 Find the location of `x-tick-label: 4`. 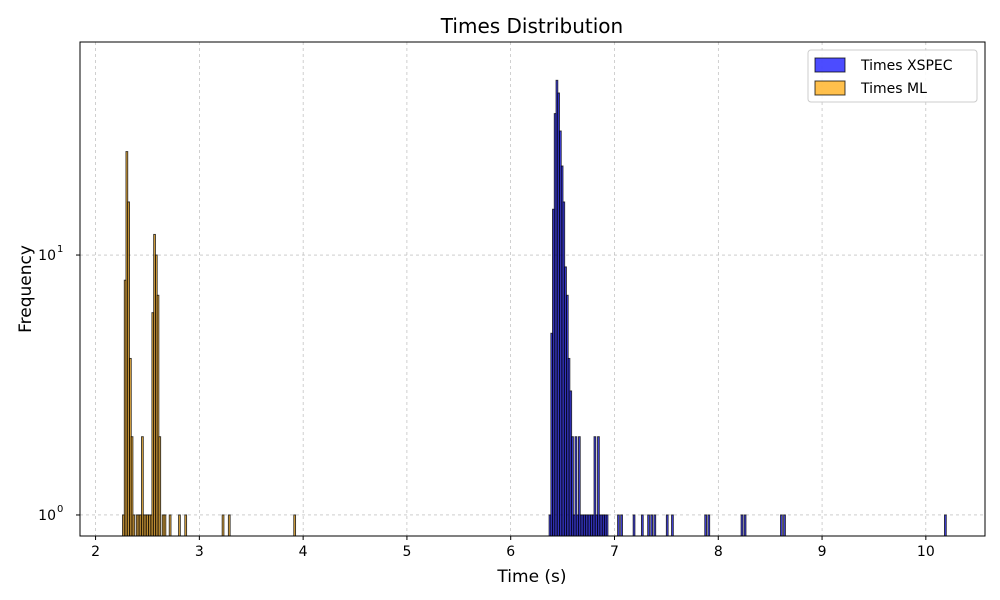

x-tick-label: 4 is located at coordinates (303, 552).